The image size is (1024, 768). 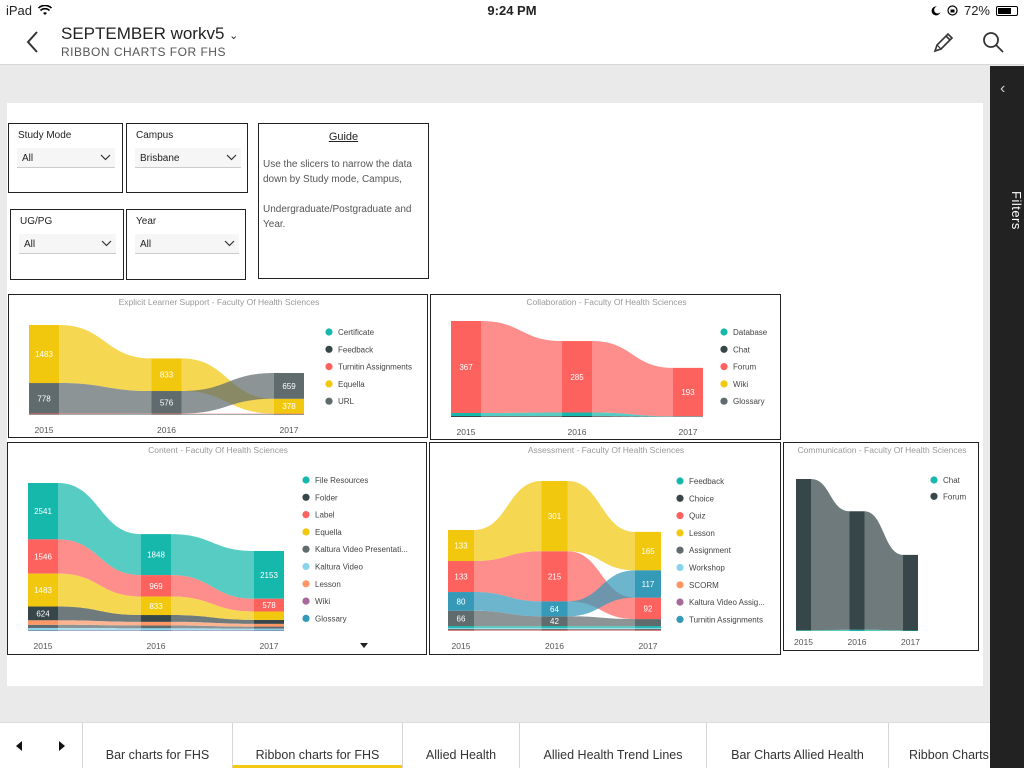 I want to click on ribbon-workshop, so click(x=508, y=628).